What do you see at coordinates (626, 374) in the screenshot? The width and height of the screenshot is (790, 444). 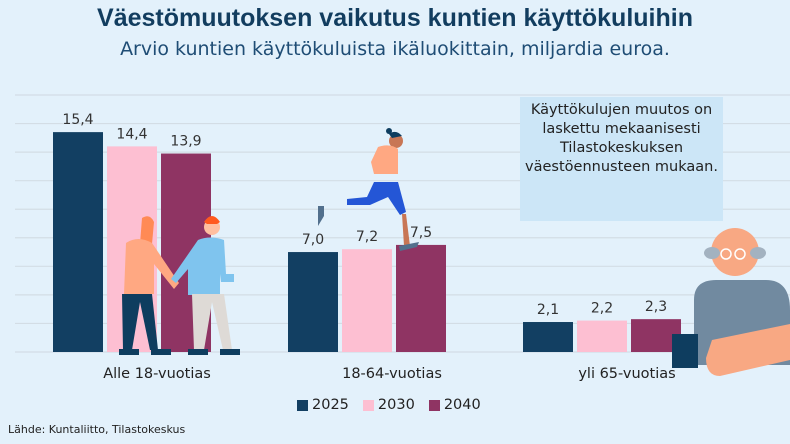 I see `category-label: yli 65-vuotias` at bounding box center [626, 374].